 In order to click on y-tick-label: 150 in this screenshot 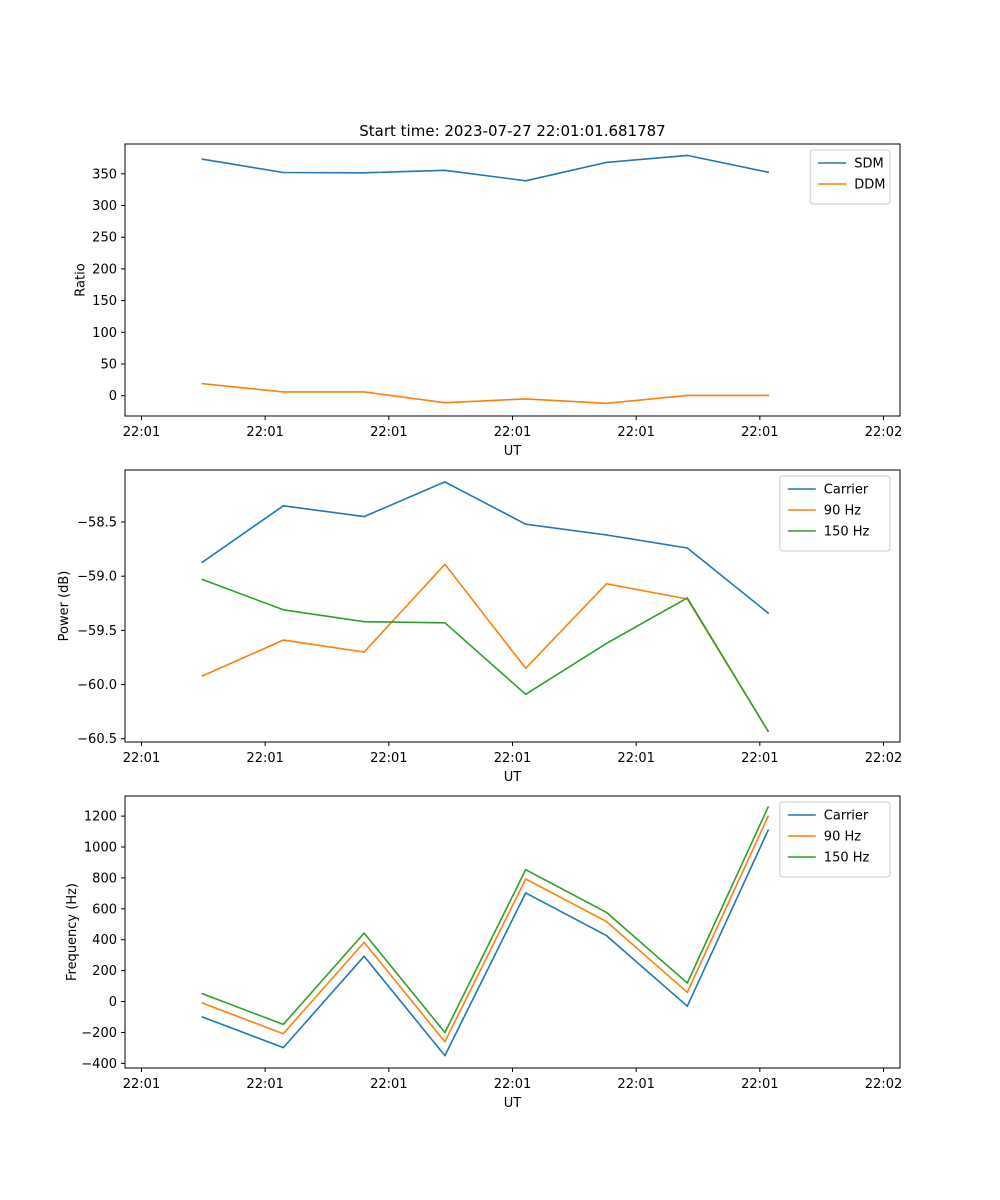, I will do `click(104, 301)`.